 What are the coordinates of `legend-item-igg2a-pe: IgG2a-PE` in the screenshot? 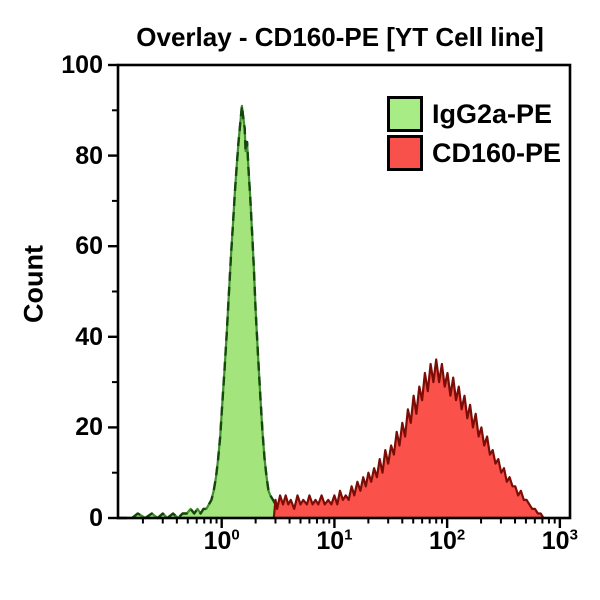 It's located at (474, 114).